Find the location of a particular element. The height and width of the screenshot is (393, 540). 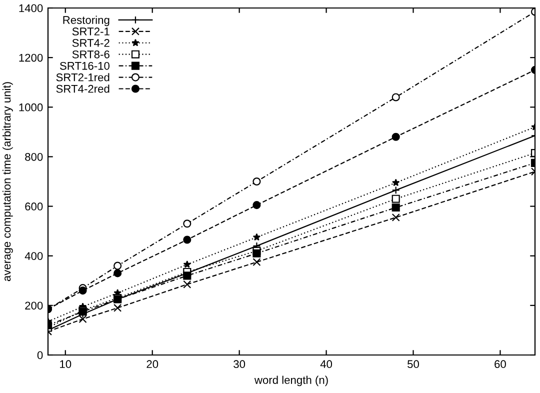

legend-label: SRT8-6 is located at coordinates (91, 54).